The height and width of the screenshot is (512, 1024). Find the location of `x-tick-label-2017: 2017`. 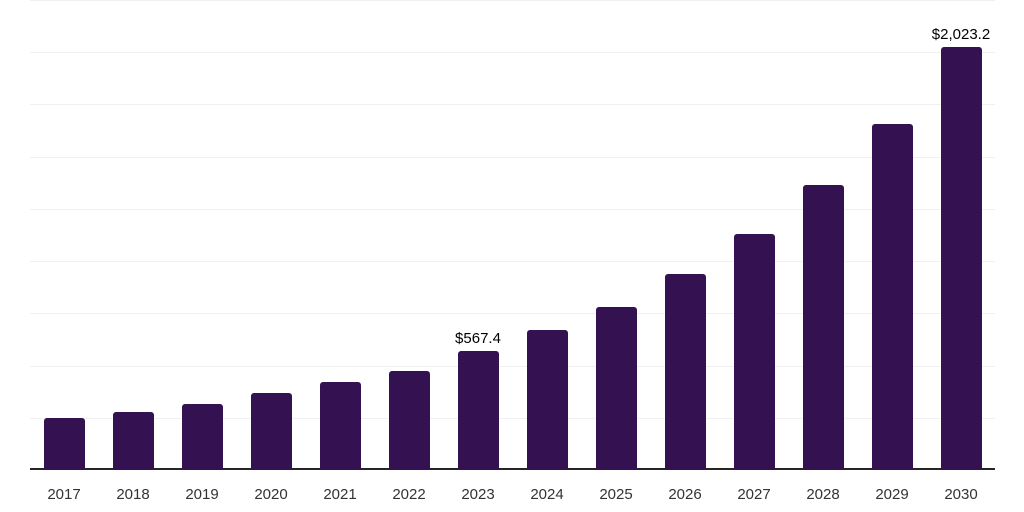

x-tick-label-2017: 2017 is located at coordinates (64, 494).